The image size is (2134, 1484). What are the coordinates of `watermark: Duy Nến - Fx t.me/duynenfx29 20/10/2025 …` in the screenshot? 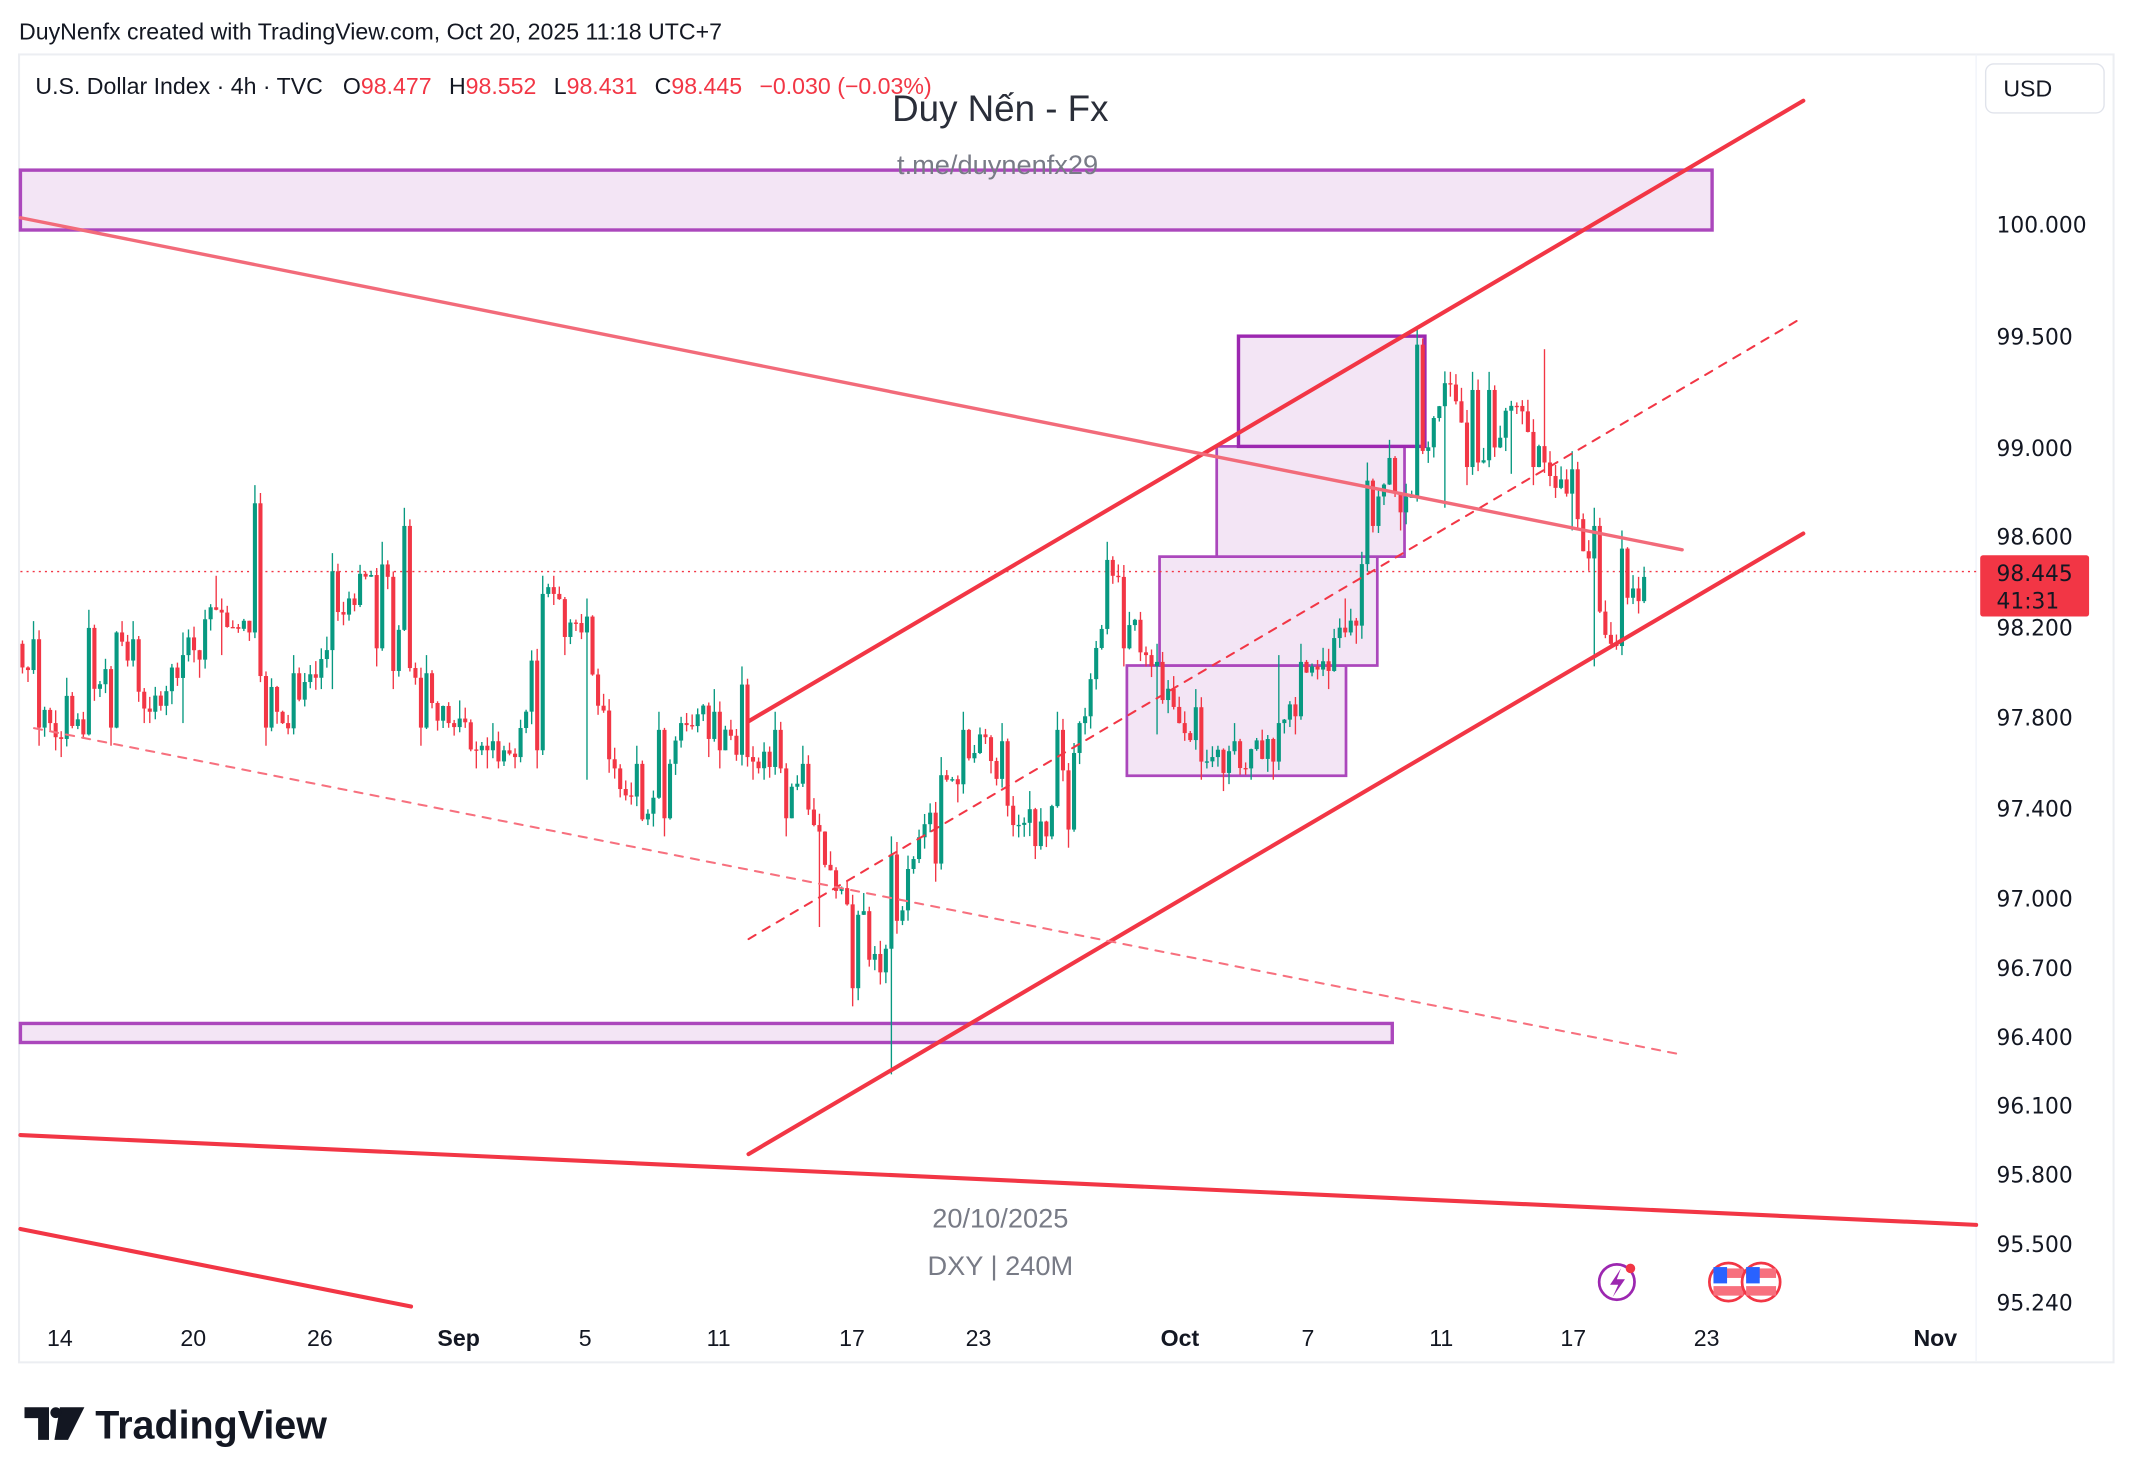 It's located at (1000, 684).